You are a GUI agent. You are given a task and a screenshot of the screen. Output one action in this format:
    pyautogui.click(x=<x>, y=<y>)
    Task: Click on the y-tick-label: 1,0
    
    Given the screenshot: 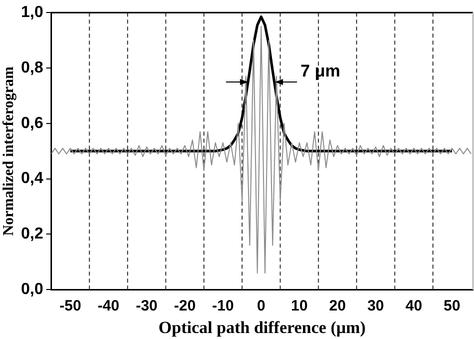 What is the action you would take?
    pyautogui.click(x=32, y=13)
    